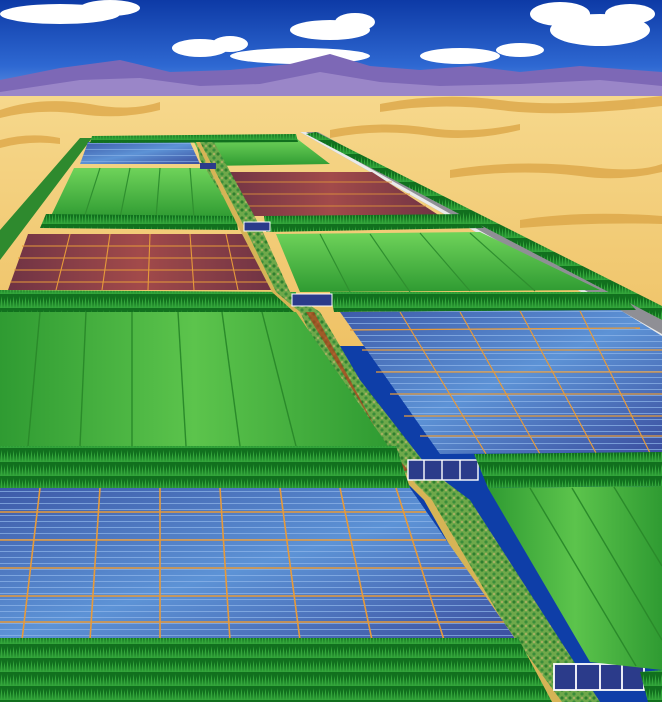  Describe the element at coordinates (374, 223) in the screenshot. I see `hedge-row-2-right` at that location.